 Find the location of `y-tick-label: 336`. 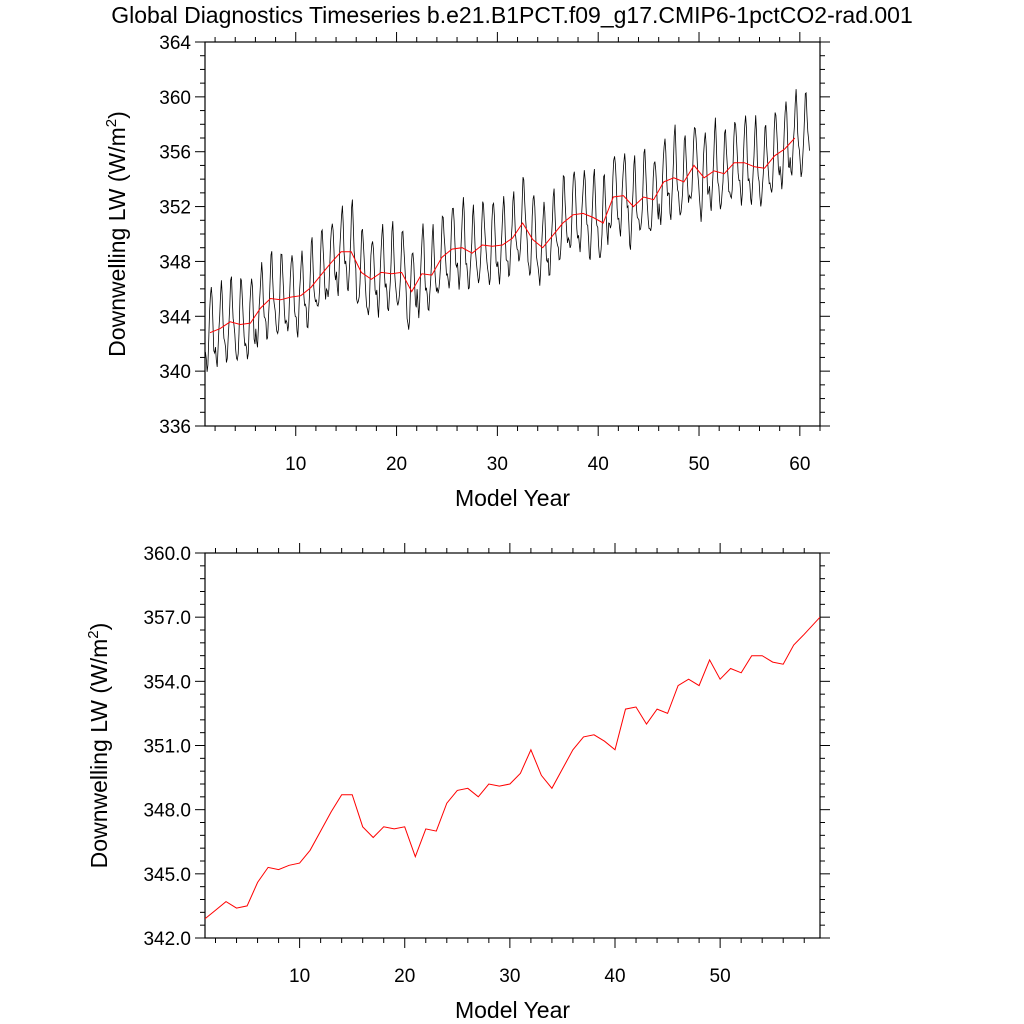

y-tick-label: 336 is located at coordinates (175, 427).